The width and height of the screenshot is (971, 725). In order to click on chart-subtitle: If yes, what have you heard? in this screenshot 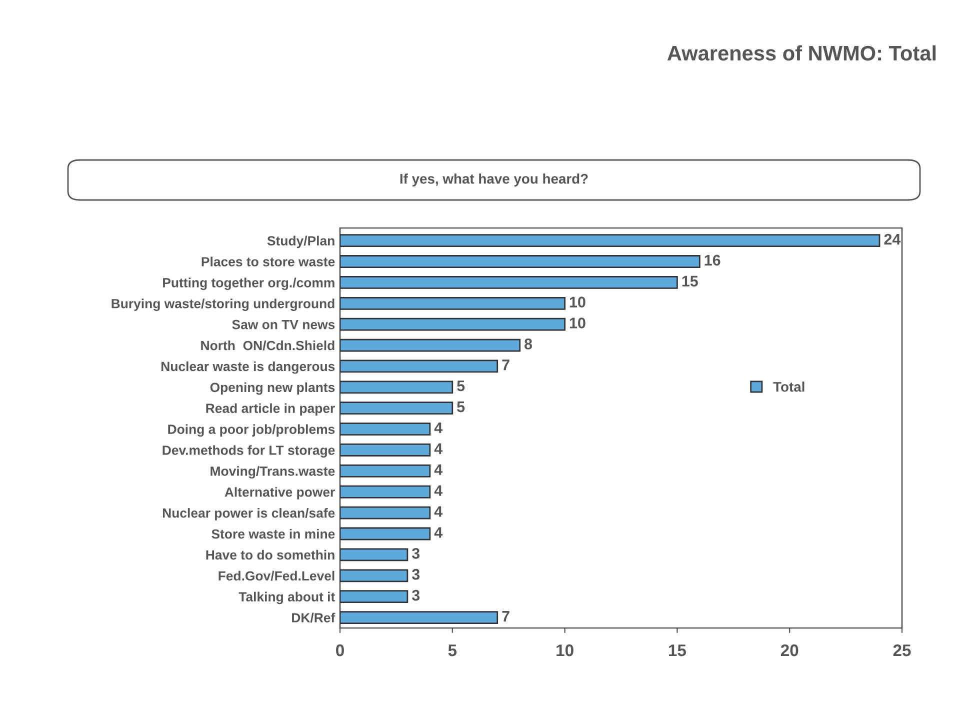, I will do `click(494, 180)`.